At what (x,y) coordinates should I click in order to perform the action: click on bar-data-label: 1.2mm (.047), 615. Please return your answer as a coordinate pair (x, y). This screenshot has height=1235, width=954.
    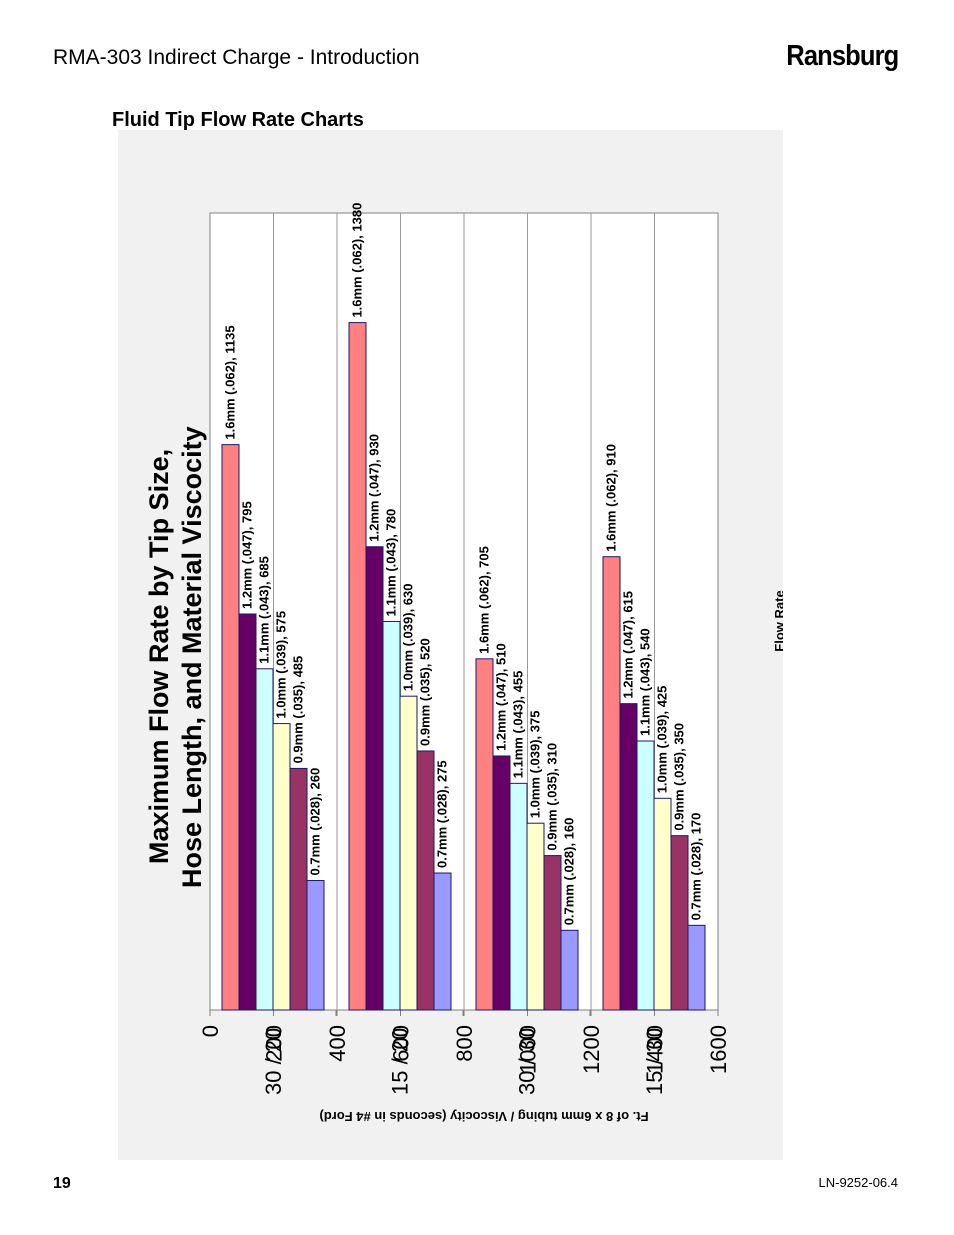
    Looking at the image, I should click on (628, 645).